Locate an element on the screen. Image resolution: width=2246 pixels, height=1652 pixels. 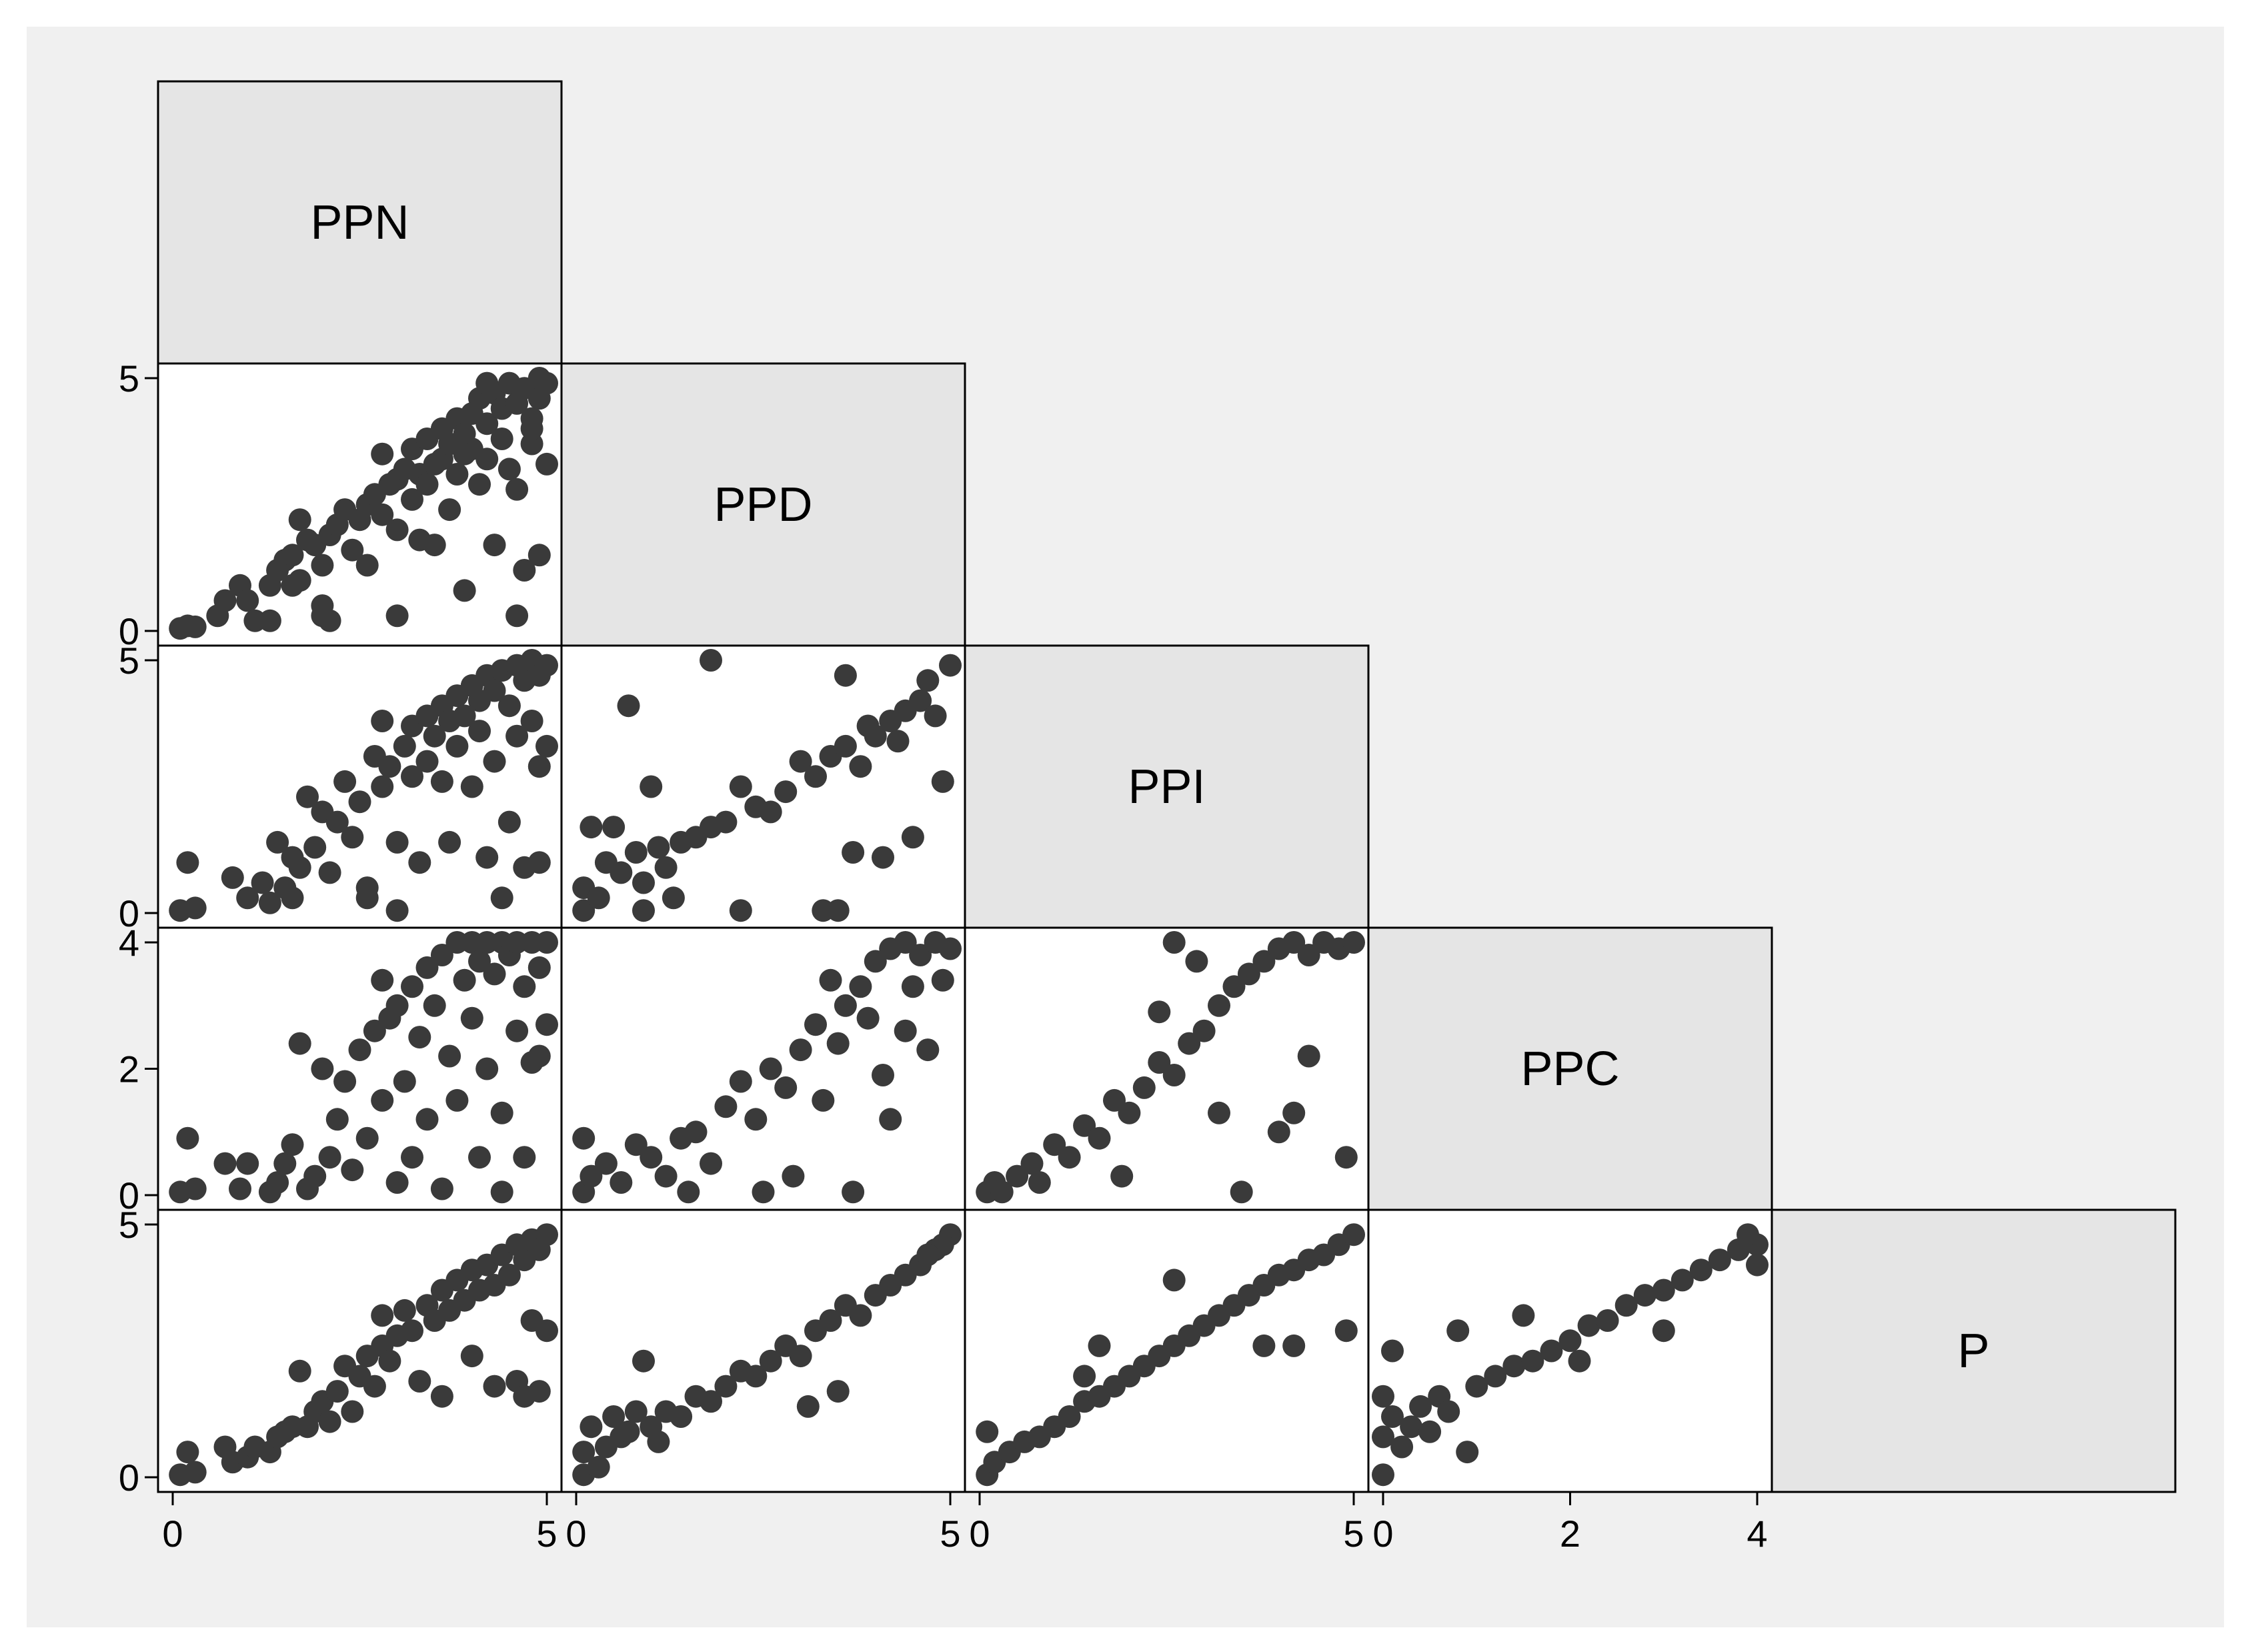
x-tick-label: 0 is located at coordinates (979, 1534).